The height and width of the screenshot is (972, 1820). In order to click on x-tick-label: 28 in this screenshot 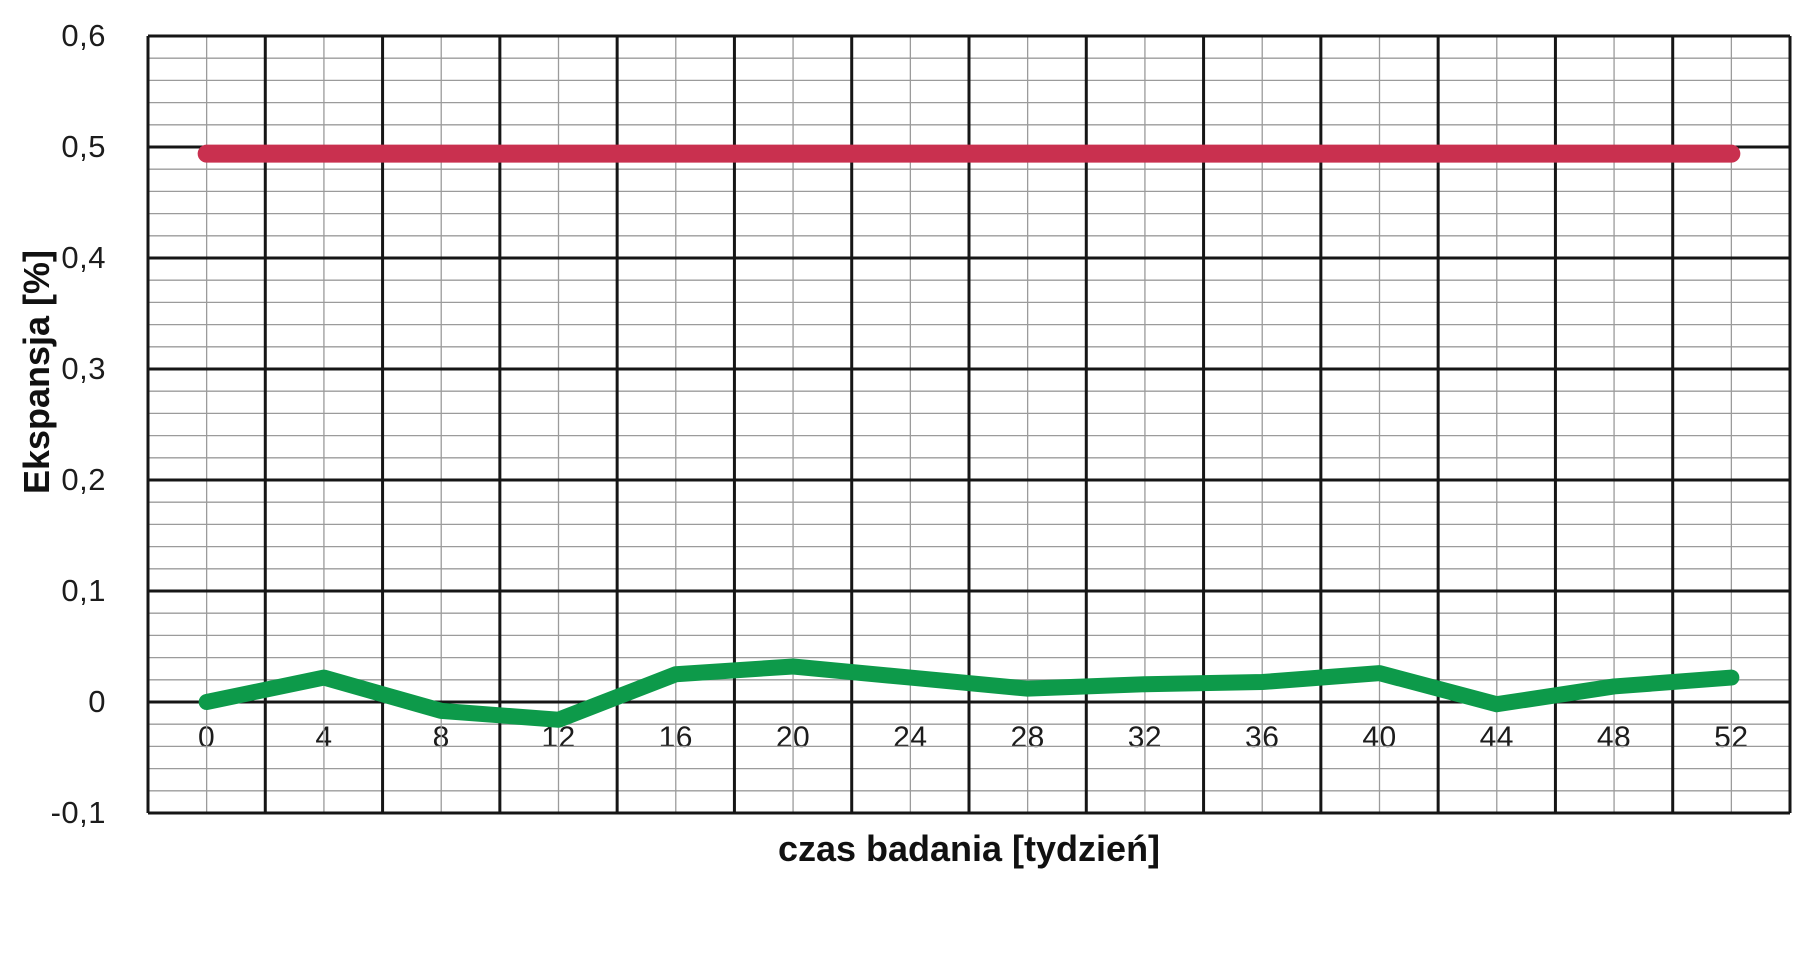, I will do `click(1027, 738)`.